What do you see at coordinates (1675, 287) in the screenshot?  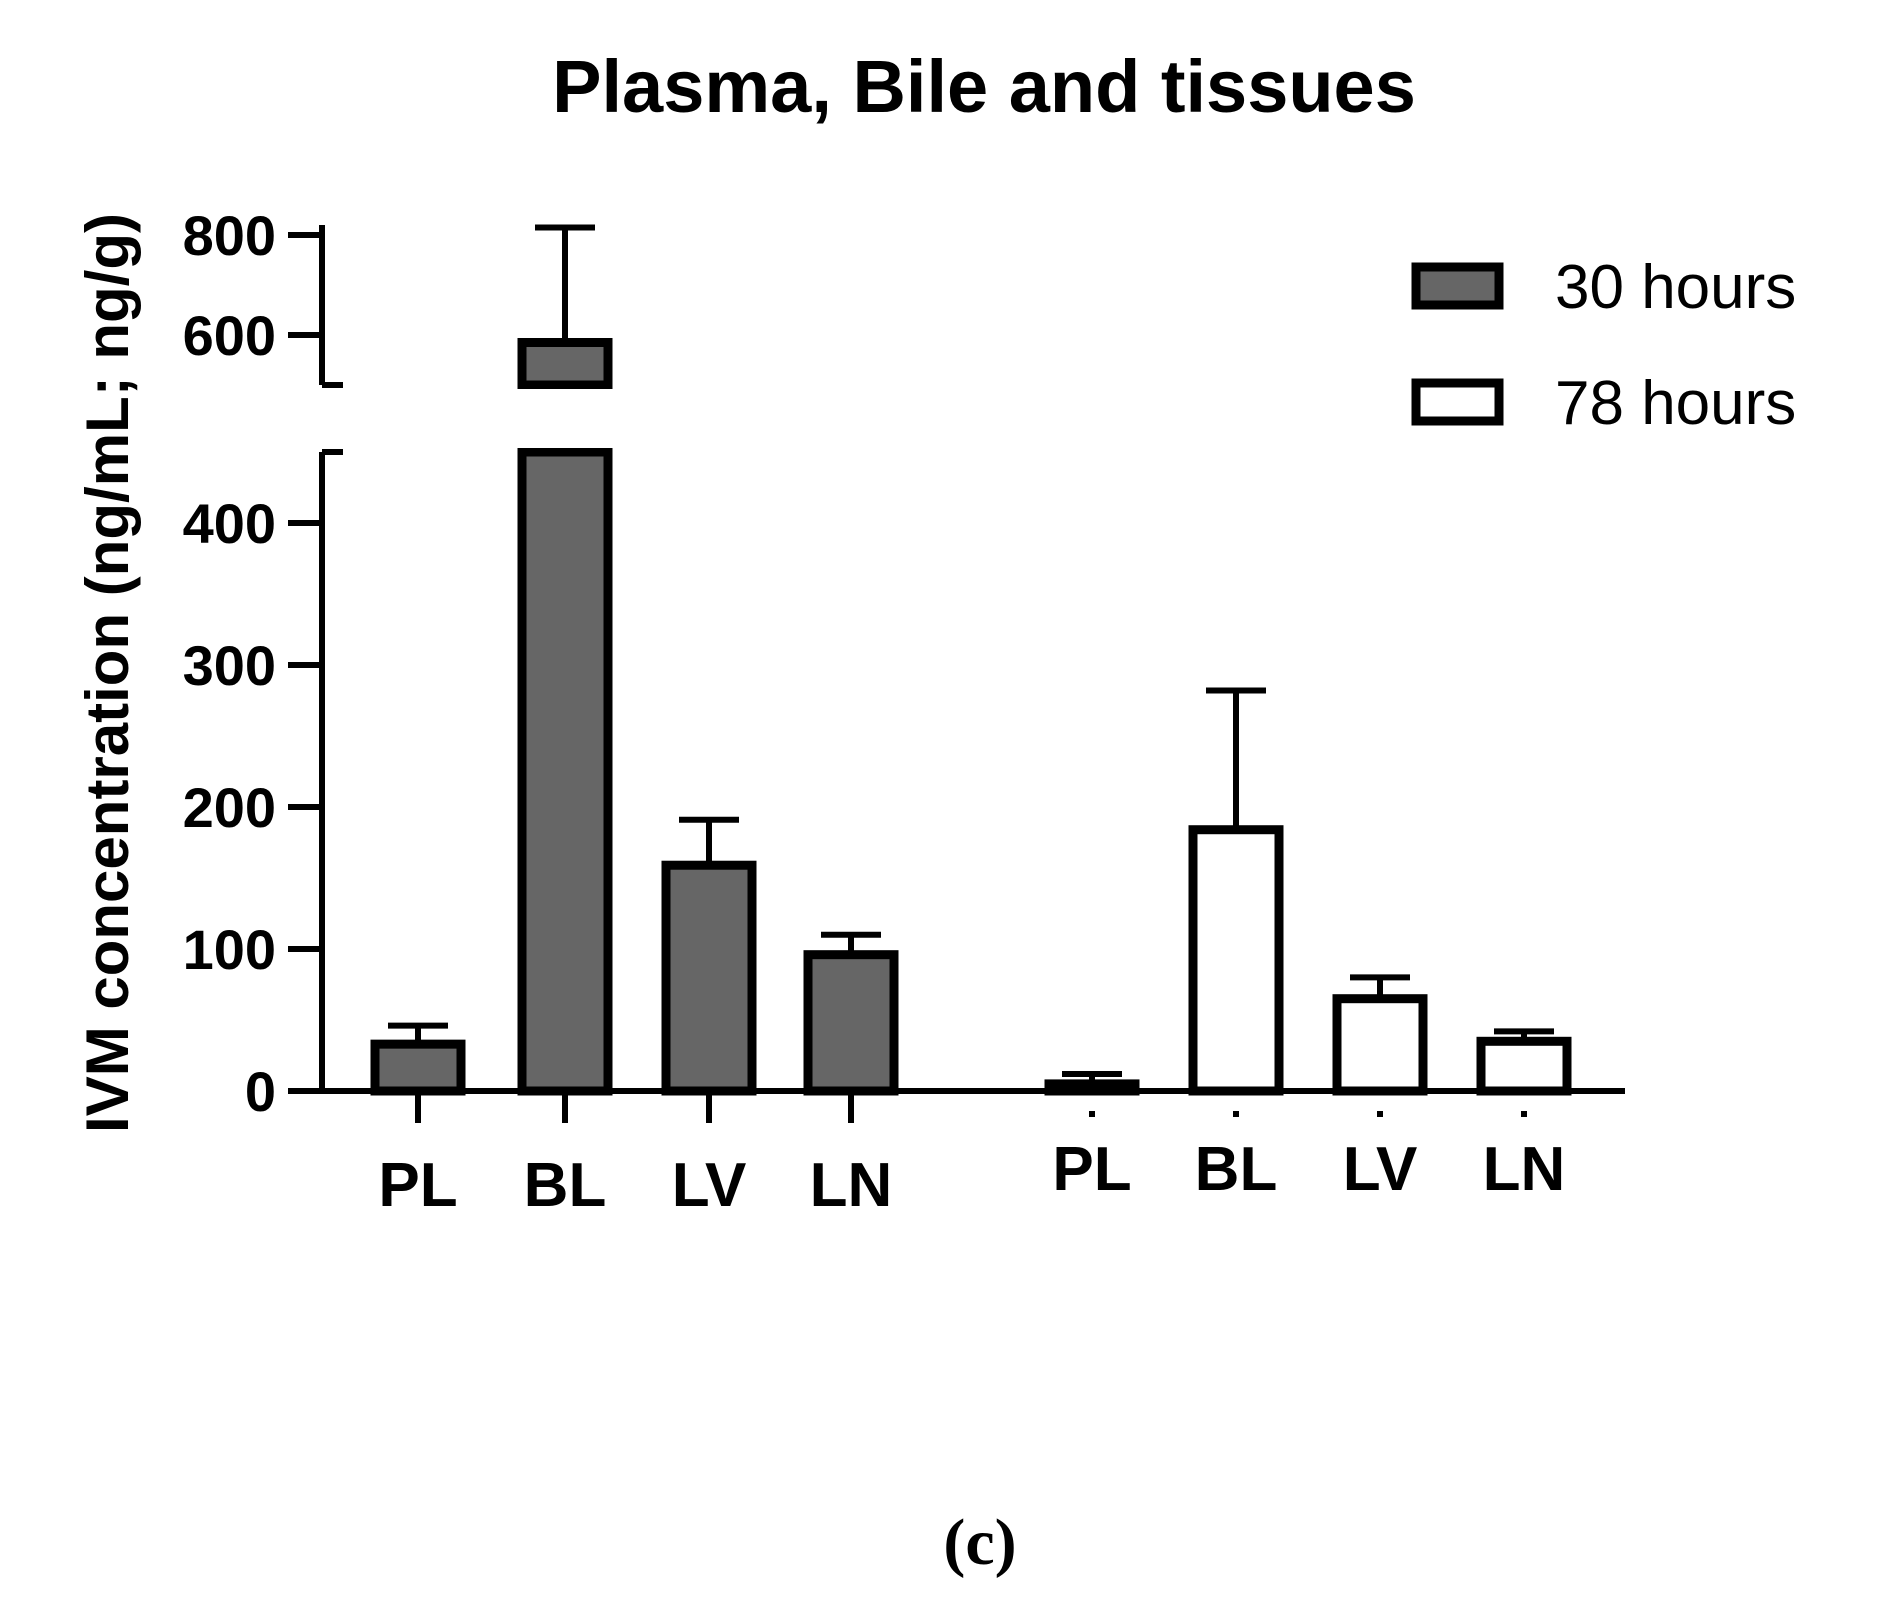 I see `legend-label: 30 hours` at bounding box center [1675, 287].